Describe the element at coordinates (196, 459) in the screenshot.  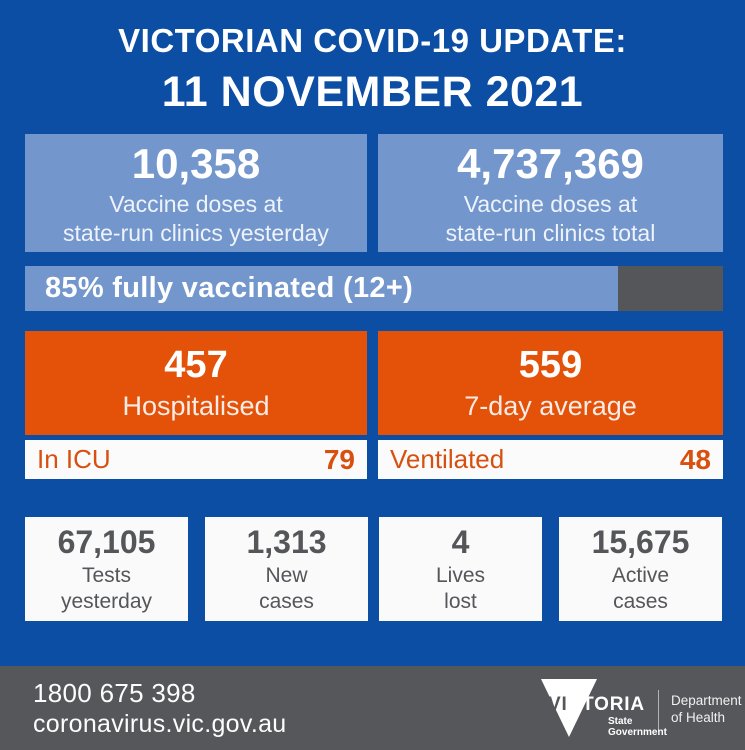
I see `in-icu-row: In ICU 79` at that location.